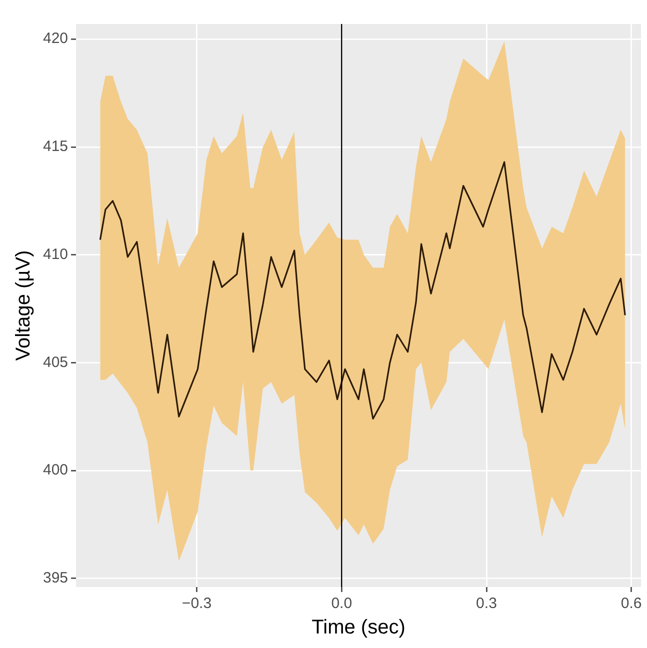  Describe the element at coordinates (55, 470) in the screenshot. I see `y-tick-label: 400` at that location.